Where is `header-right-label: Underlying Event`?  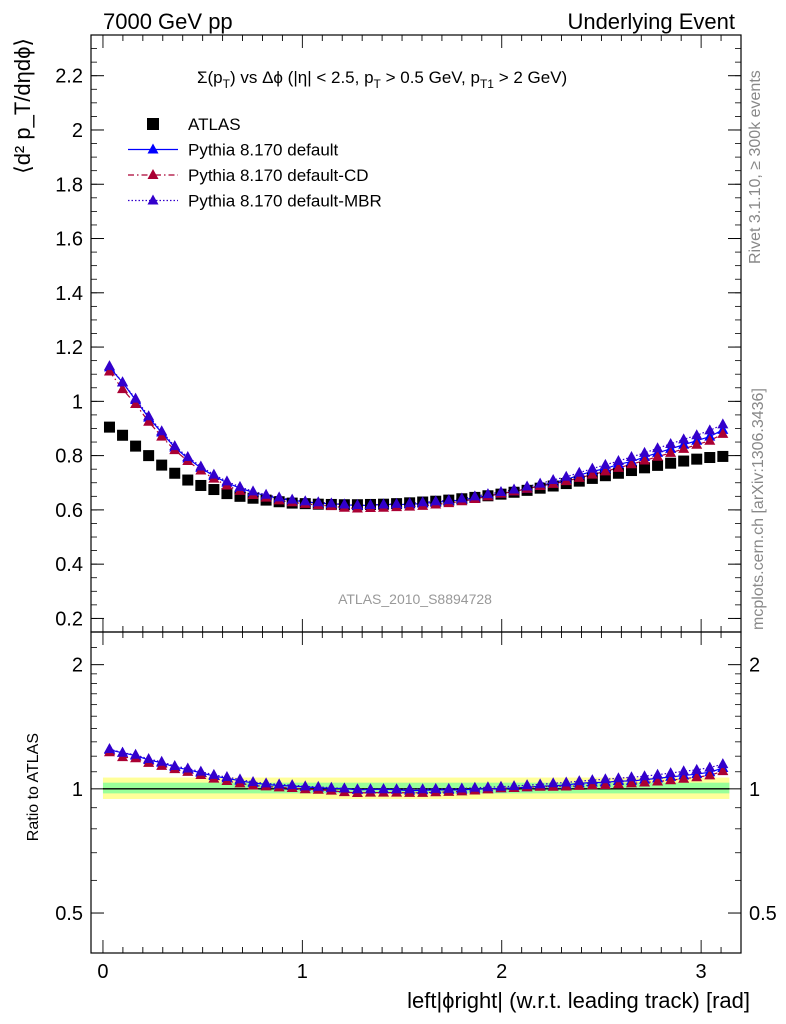
header-right-label: Underlying Event is located at coordinates (651, 21).